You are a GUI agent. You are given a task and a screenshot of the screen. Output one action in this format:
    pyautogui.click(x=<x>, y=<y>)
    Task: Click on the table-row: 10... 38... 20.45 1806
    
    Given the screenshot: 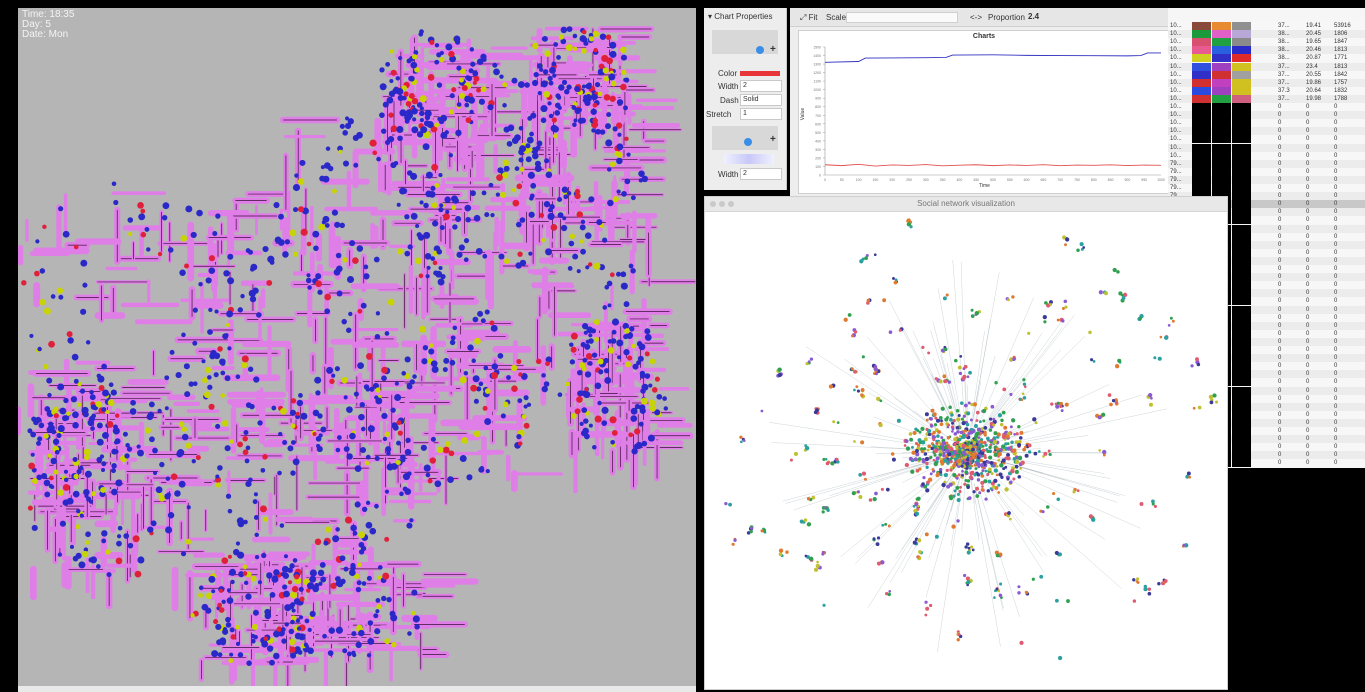 What is the action you would take?
    pyautogui.click(x=1266, y=34)
    